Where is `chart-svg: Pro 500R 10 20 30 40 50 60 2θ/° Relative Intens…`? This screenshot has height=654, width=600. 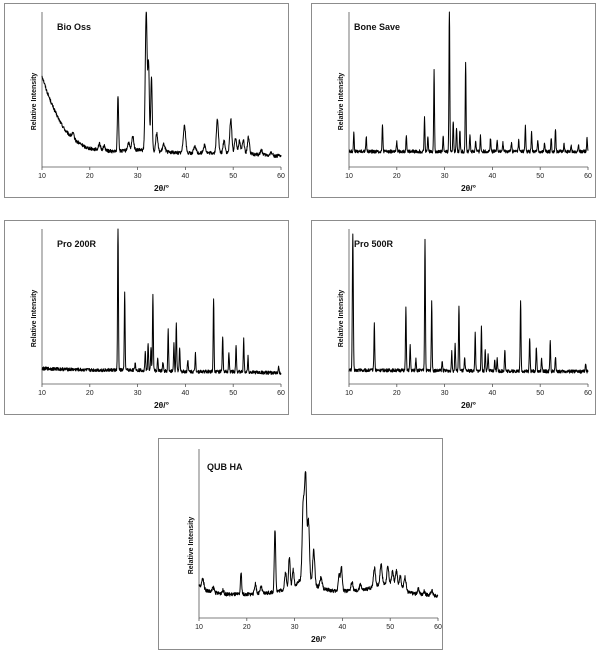 chart-svg: Pro 500R 10 20 30 40 50 60 2θ/° Relative Intens… is located at coordinates (465, 319).